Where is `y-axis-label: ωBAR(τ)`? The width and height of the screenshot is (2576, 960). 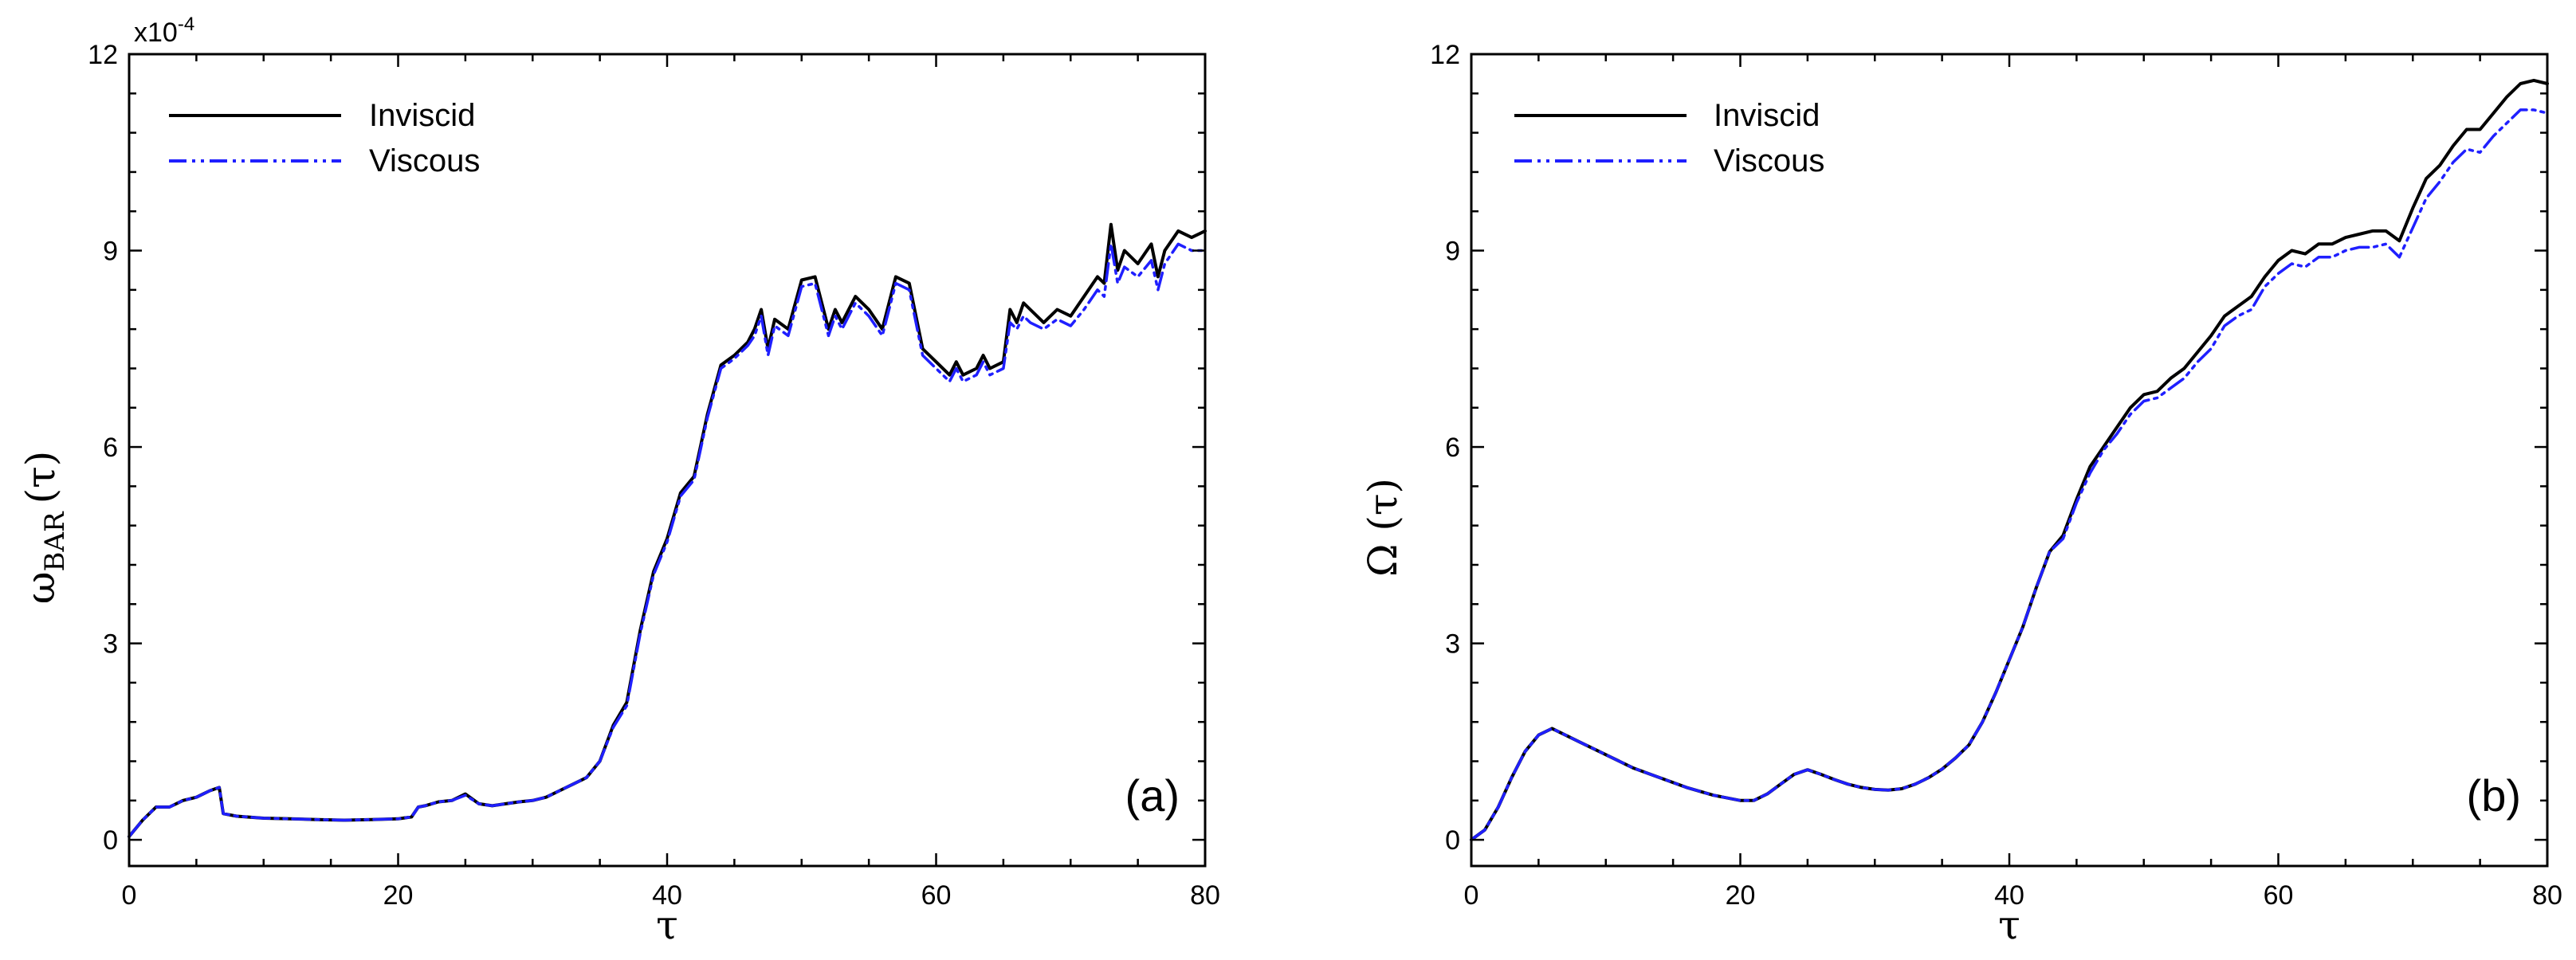
y-axis-label: ωBAR(τ) is located at coordinates (44, 528).